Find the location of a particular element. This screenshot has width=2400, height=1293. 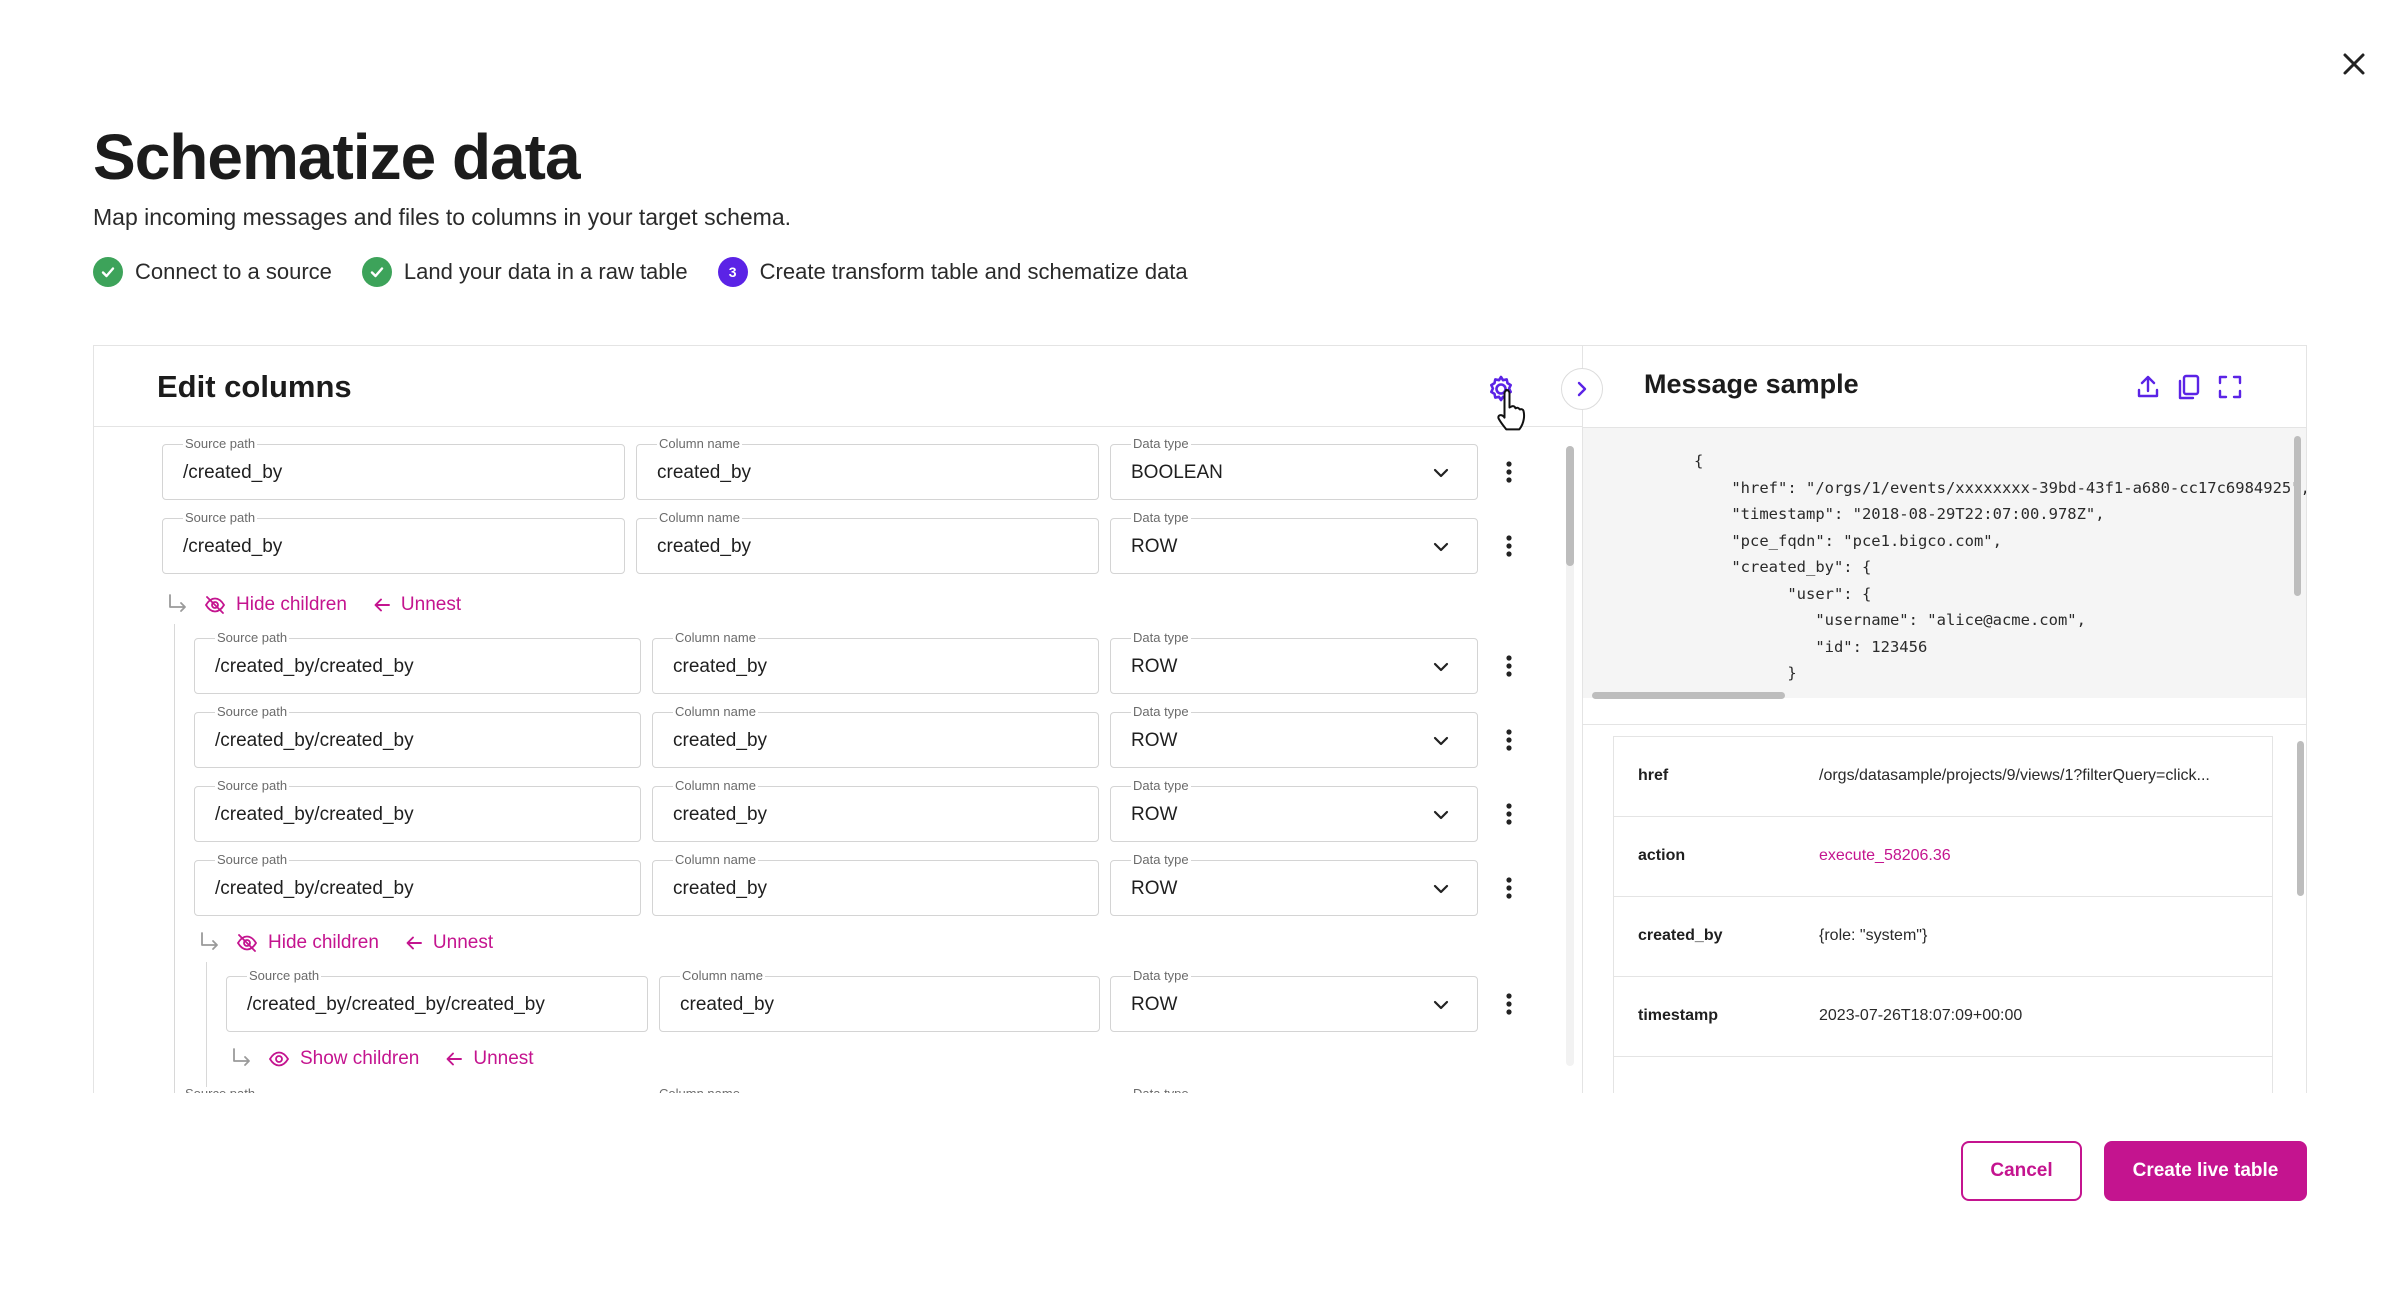

columns-scrollbar-thumb is located at coordinates (1570, 506).